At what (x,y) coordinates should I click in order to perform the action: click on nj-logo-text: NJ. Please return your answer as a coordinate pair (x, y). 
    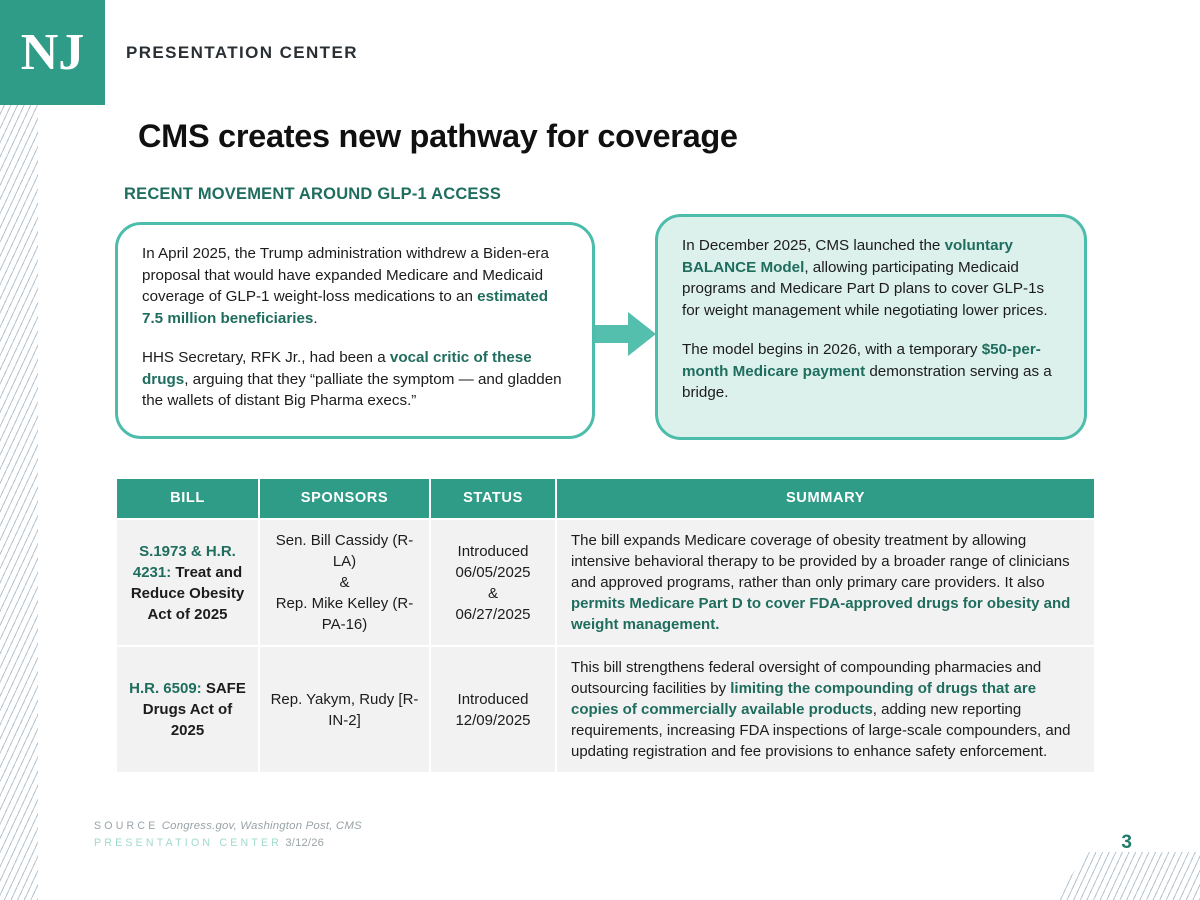
    Looking at the image, I should click on (52, 52).